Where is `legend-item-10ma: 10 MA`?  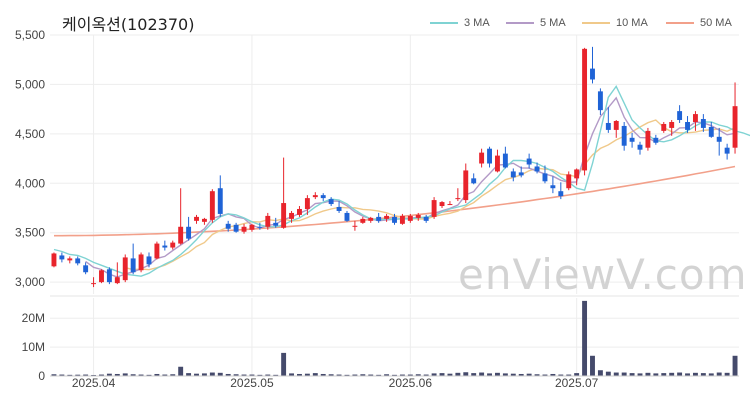
legend-item-10ma: 10 MA is located at coordinates (615, 23).